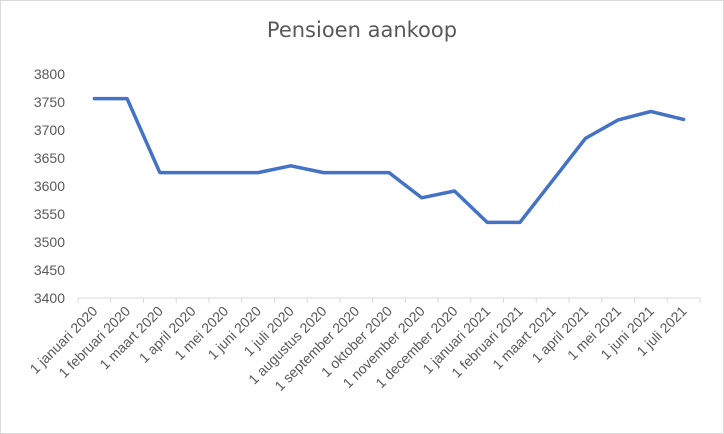  I want to click on y-tick-label: 3400, so click(49, 298).